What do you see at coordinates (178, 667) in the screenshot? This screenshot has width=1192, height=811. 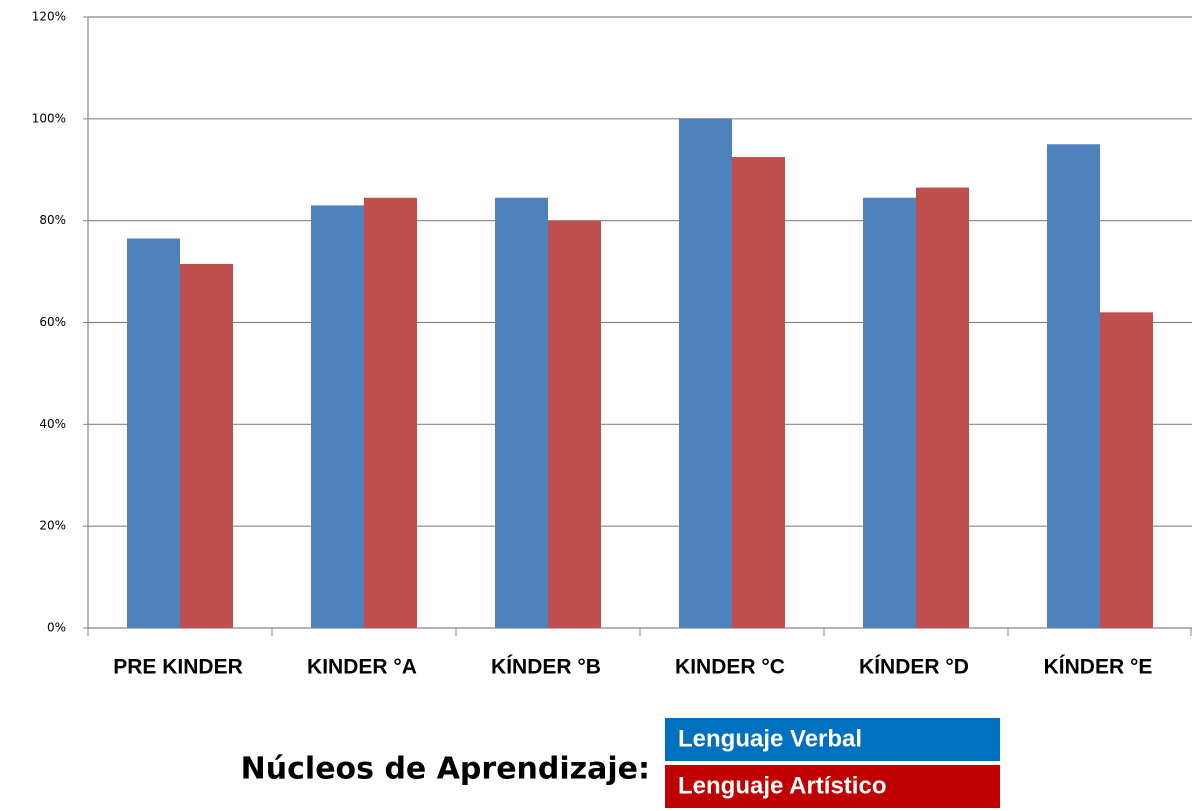 I see `x-tick-label: PRE KINDER` at bounding box center [178, 667].